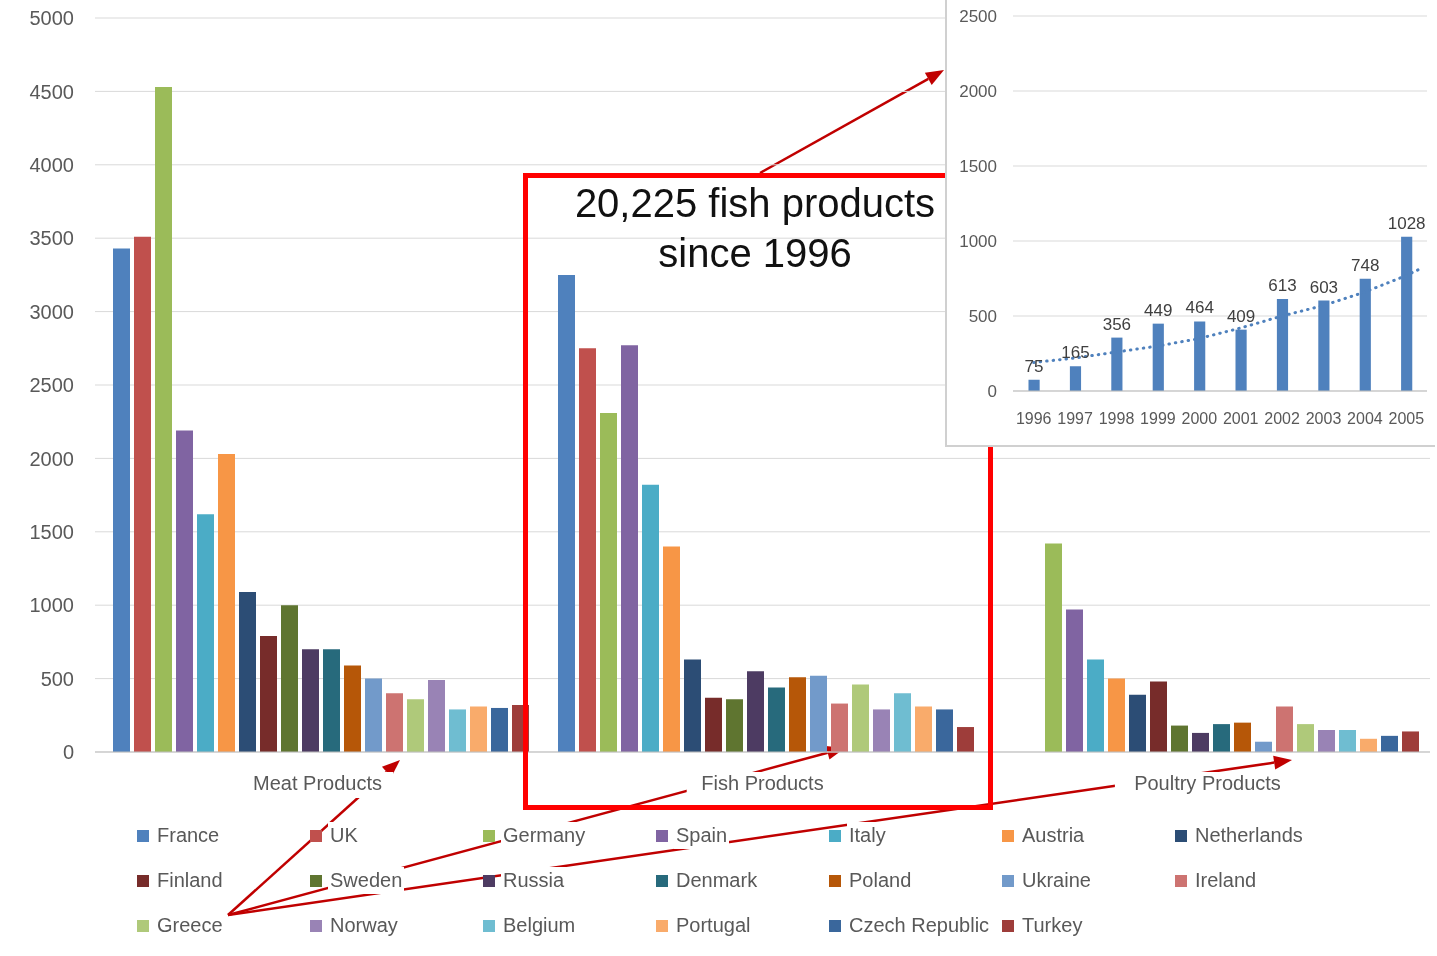 The width and height of the screenshot is (1437, 956). What do you see at coordinates (1117, 324) in the screenshot?
I see `data-label: 356` at bounding box center [1117, 324].